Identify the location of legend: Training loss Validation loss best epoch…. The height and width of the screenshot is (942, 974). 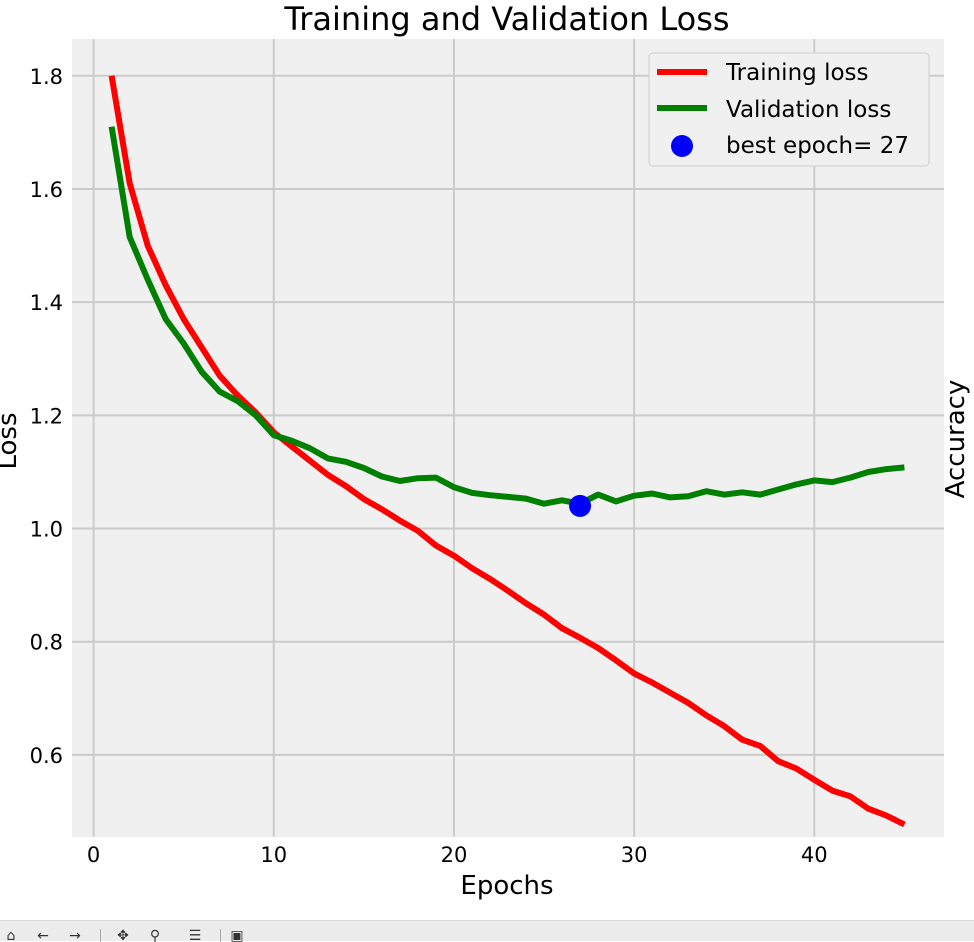
(789, 109).